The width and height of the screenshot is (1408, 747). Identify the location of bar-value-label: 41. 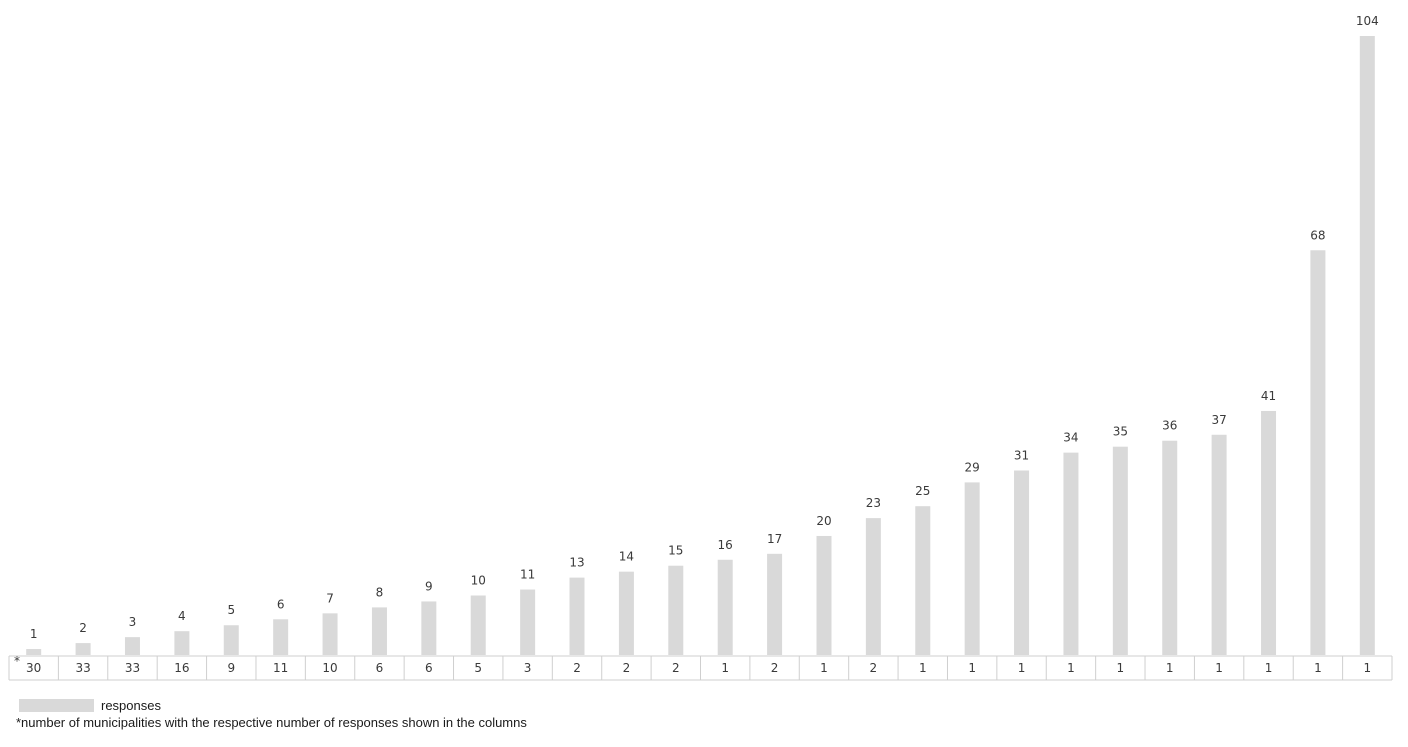
(1268, 396).